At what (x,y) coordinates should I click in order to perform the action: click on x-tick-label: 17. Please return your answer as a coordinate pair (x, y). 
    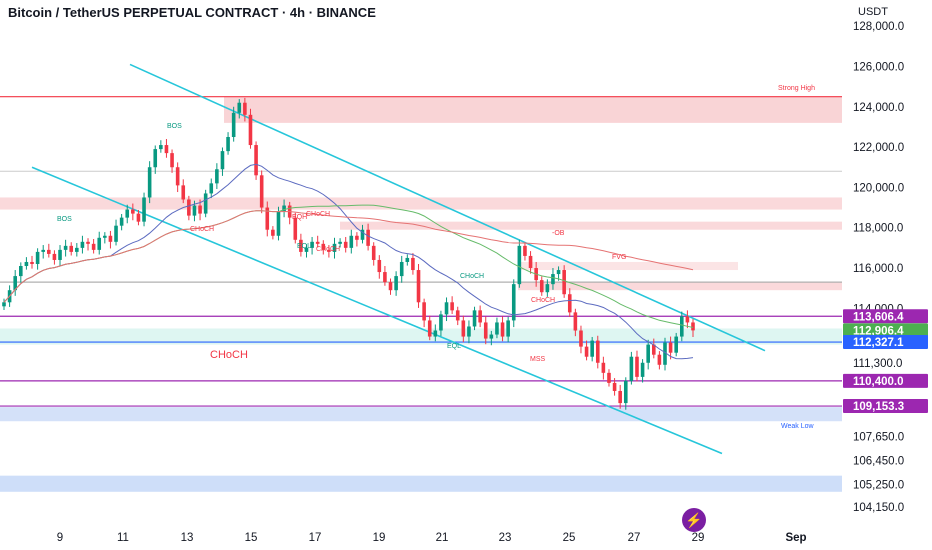
    Looking at the image, I should click on (315, 538).